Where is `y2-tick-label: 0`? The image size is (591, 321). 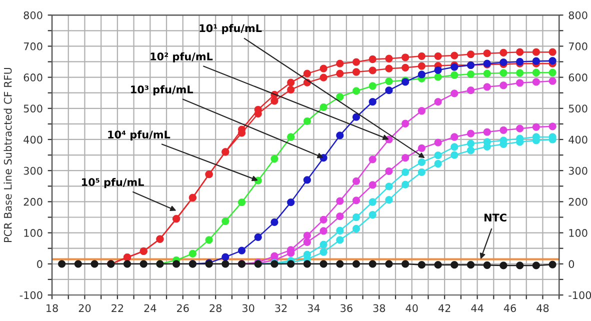
y2-tick-label: 0 is located at coordinates (571, 264).